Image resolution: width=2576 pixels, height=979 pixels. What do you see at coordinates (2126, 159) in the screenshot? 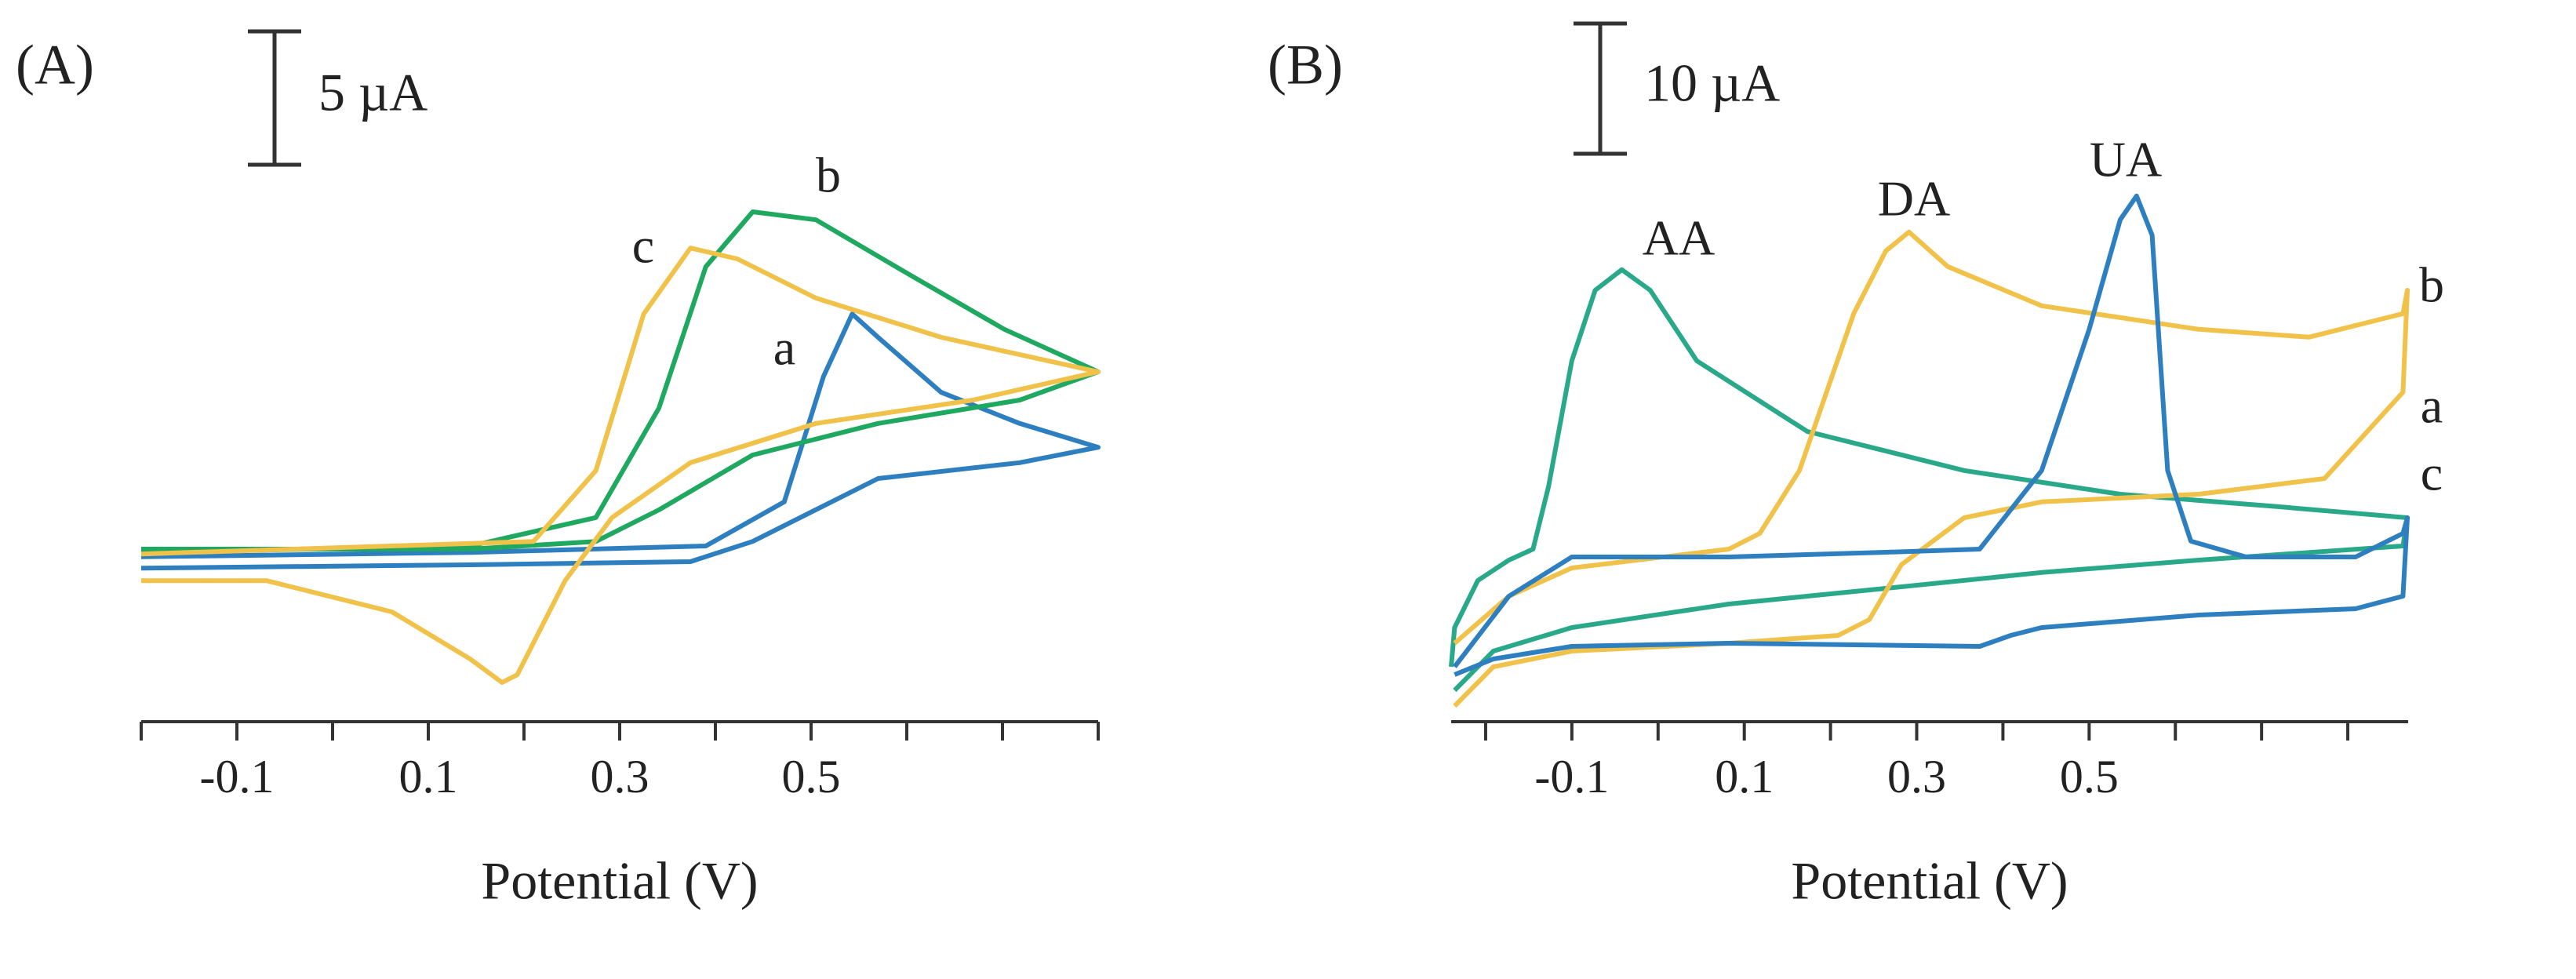
I see `peak-annotation: UA` at bounding box center [2126, 159].